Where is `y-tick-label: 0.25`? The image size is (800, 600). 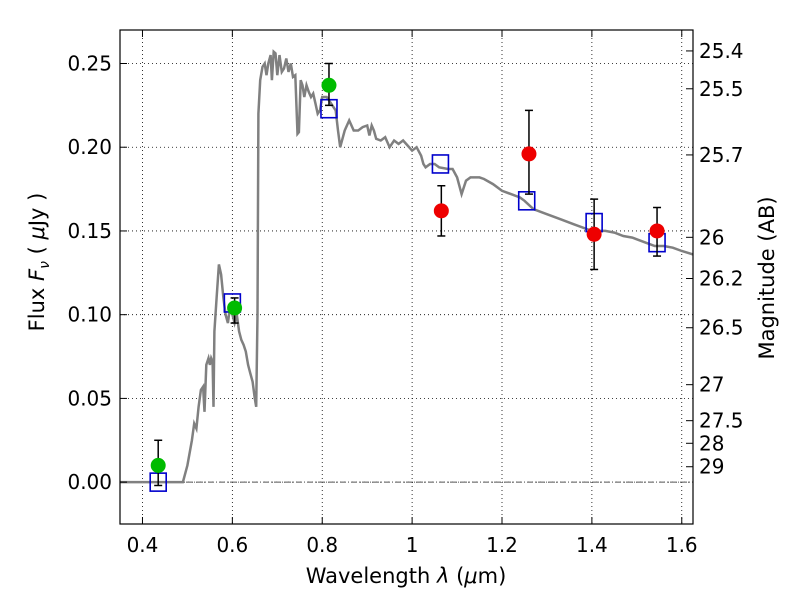 y-tick-label: 0.25 is located at coordinates (89, 63).